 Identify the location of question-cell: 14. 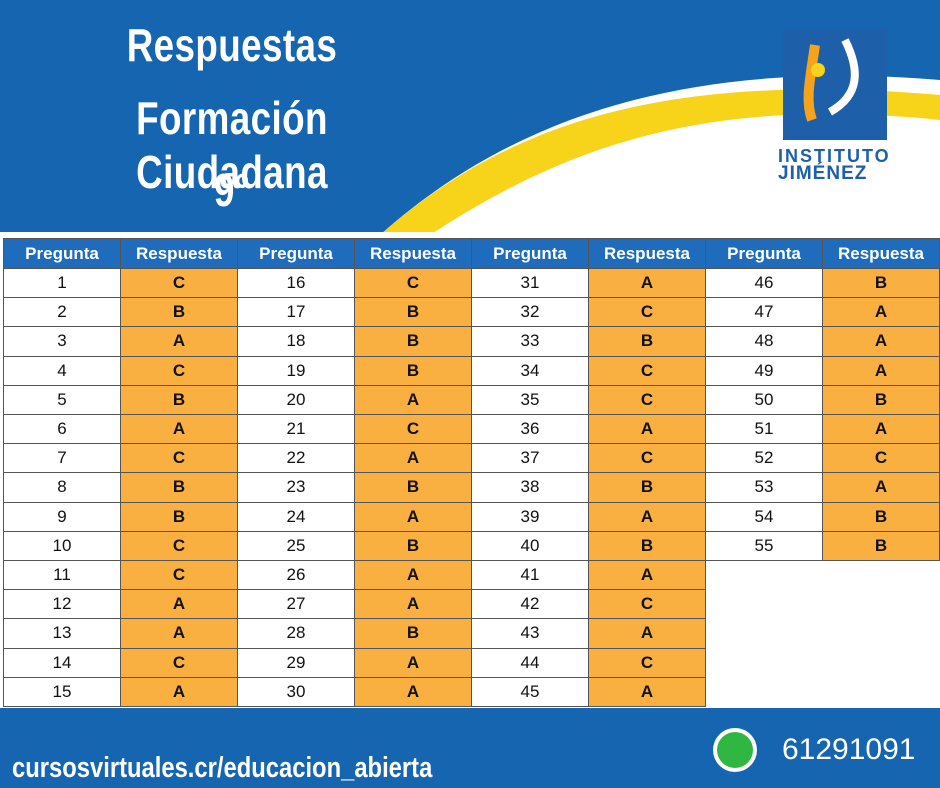
(62, 662).